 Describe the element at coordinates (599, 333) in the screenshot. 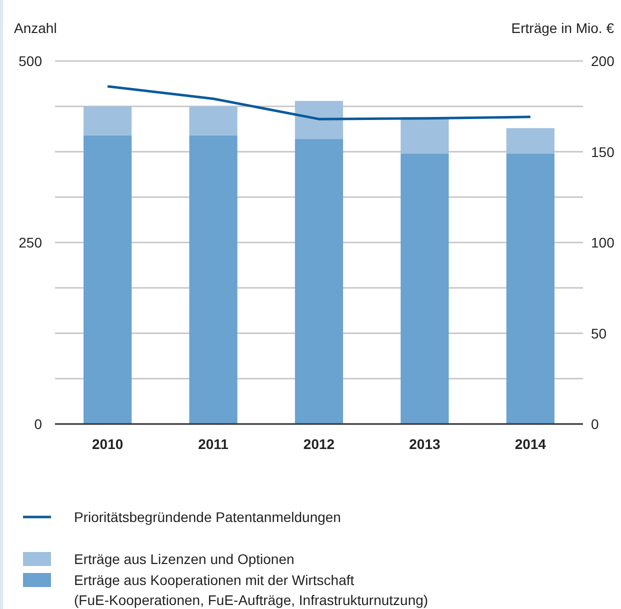

I see `y2-tick-label: 50` at that location.